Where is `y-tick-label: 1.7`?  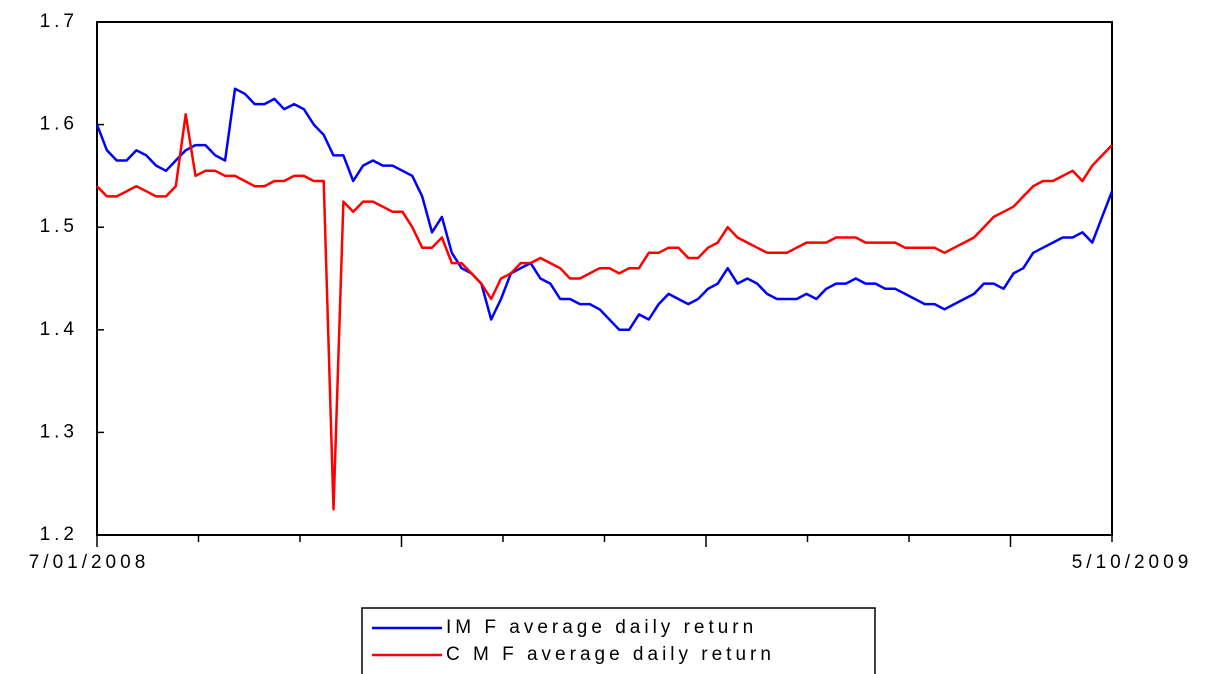
y-tick-label: 1.7 is located at coordinates (59, 21).